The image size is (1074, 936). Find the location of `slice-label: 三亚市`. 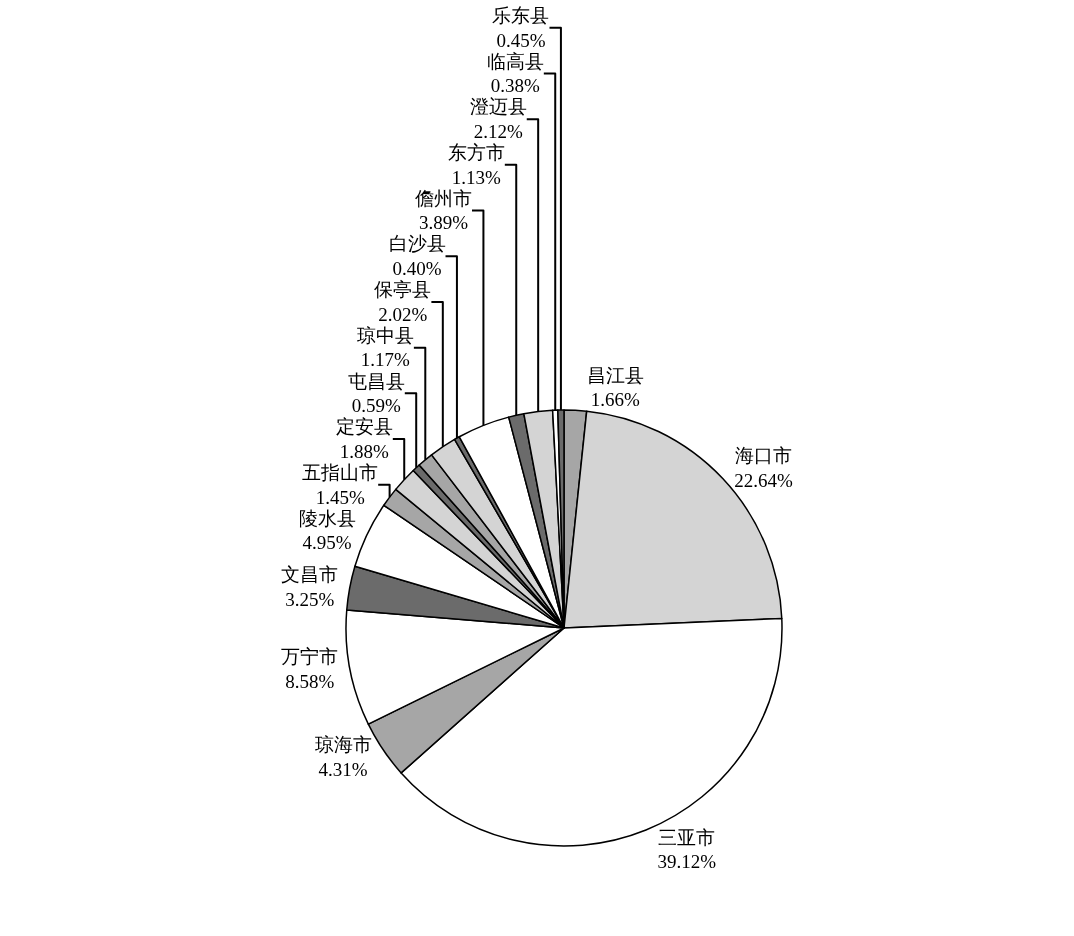

slice-label: 三亚市 is located at coordinates (687, 837).